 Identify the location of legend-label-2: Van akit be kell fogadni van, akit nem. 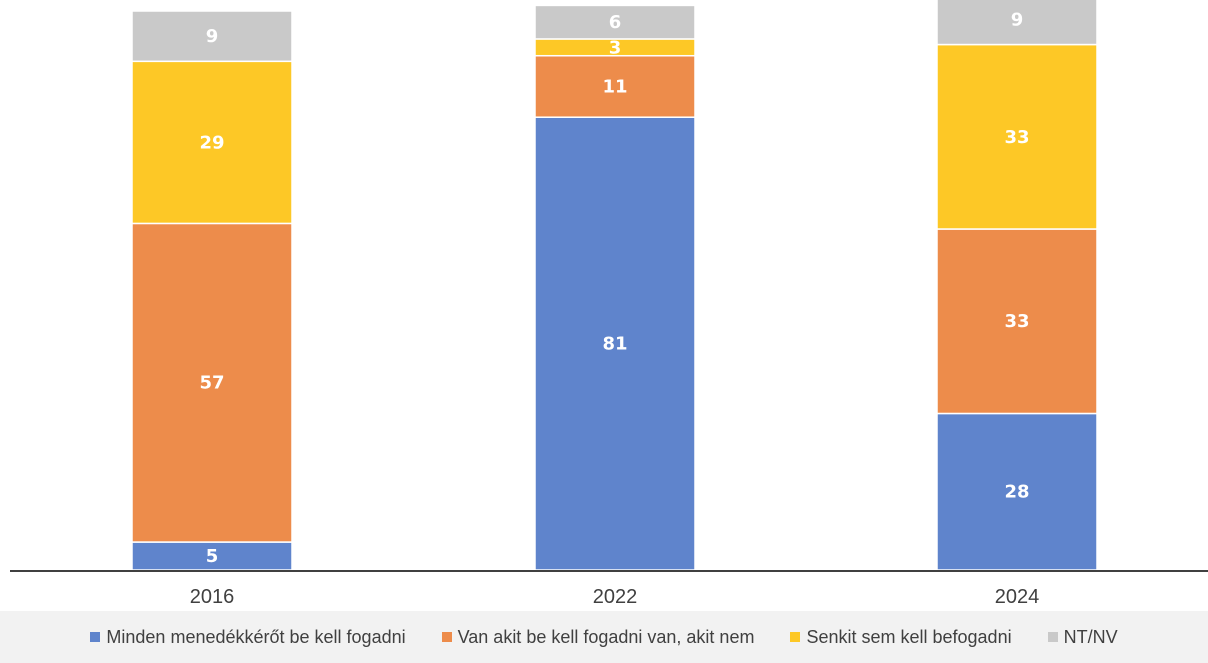
(606, 636).